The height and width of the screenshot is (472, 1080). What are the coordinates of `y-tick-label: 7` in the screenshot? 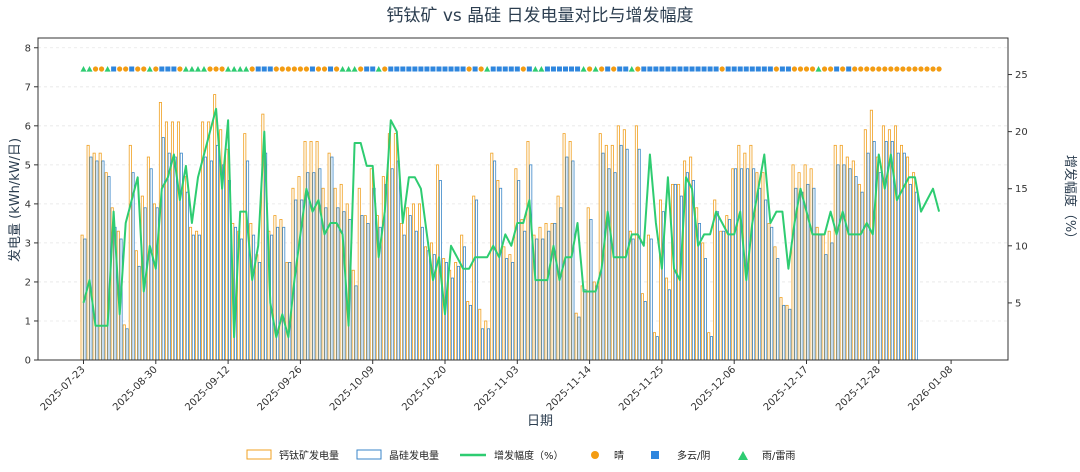 It's located at (28, 87).